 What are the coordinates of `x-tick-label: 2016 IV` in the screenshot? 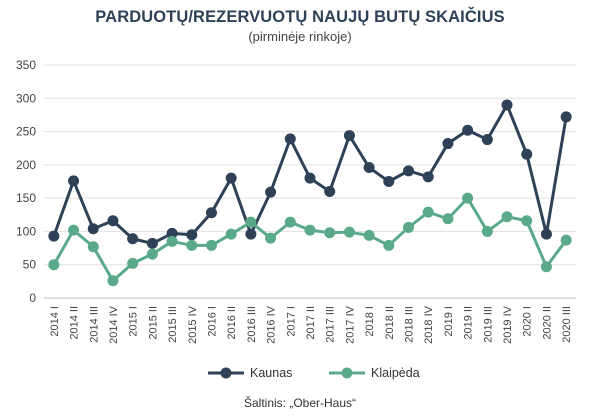 It's located at (272, 324).